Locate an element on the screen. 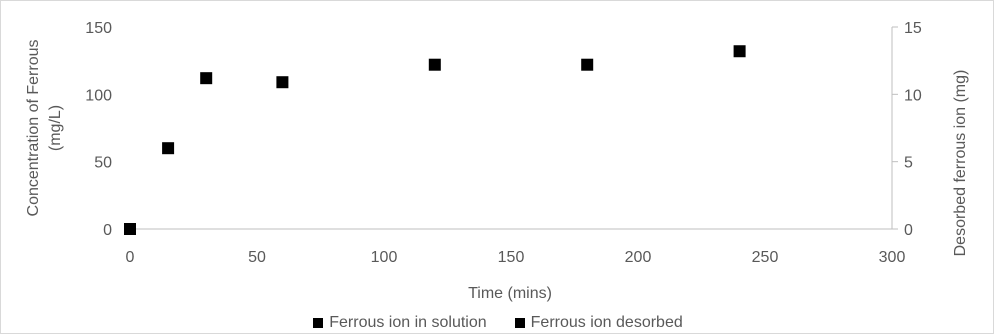 The image size is (996, 336). legend-label: Ferrous ion desorbed is located at coordinates (606, 322).